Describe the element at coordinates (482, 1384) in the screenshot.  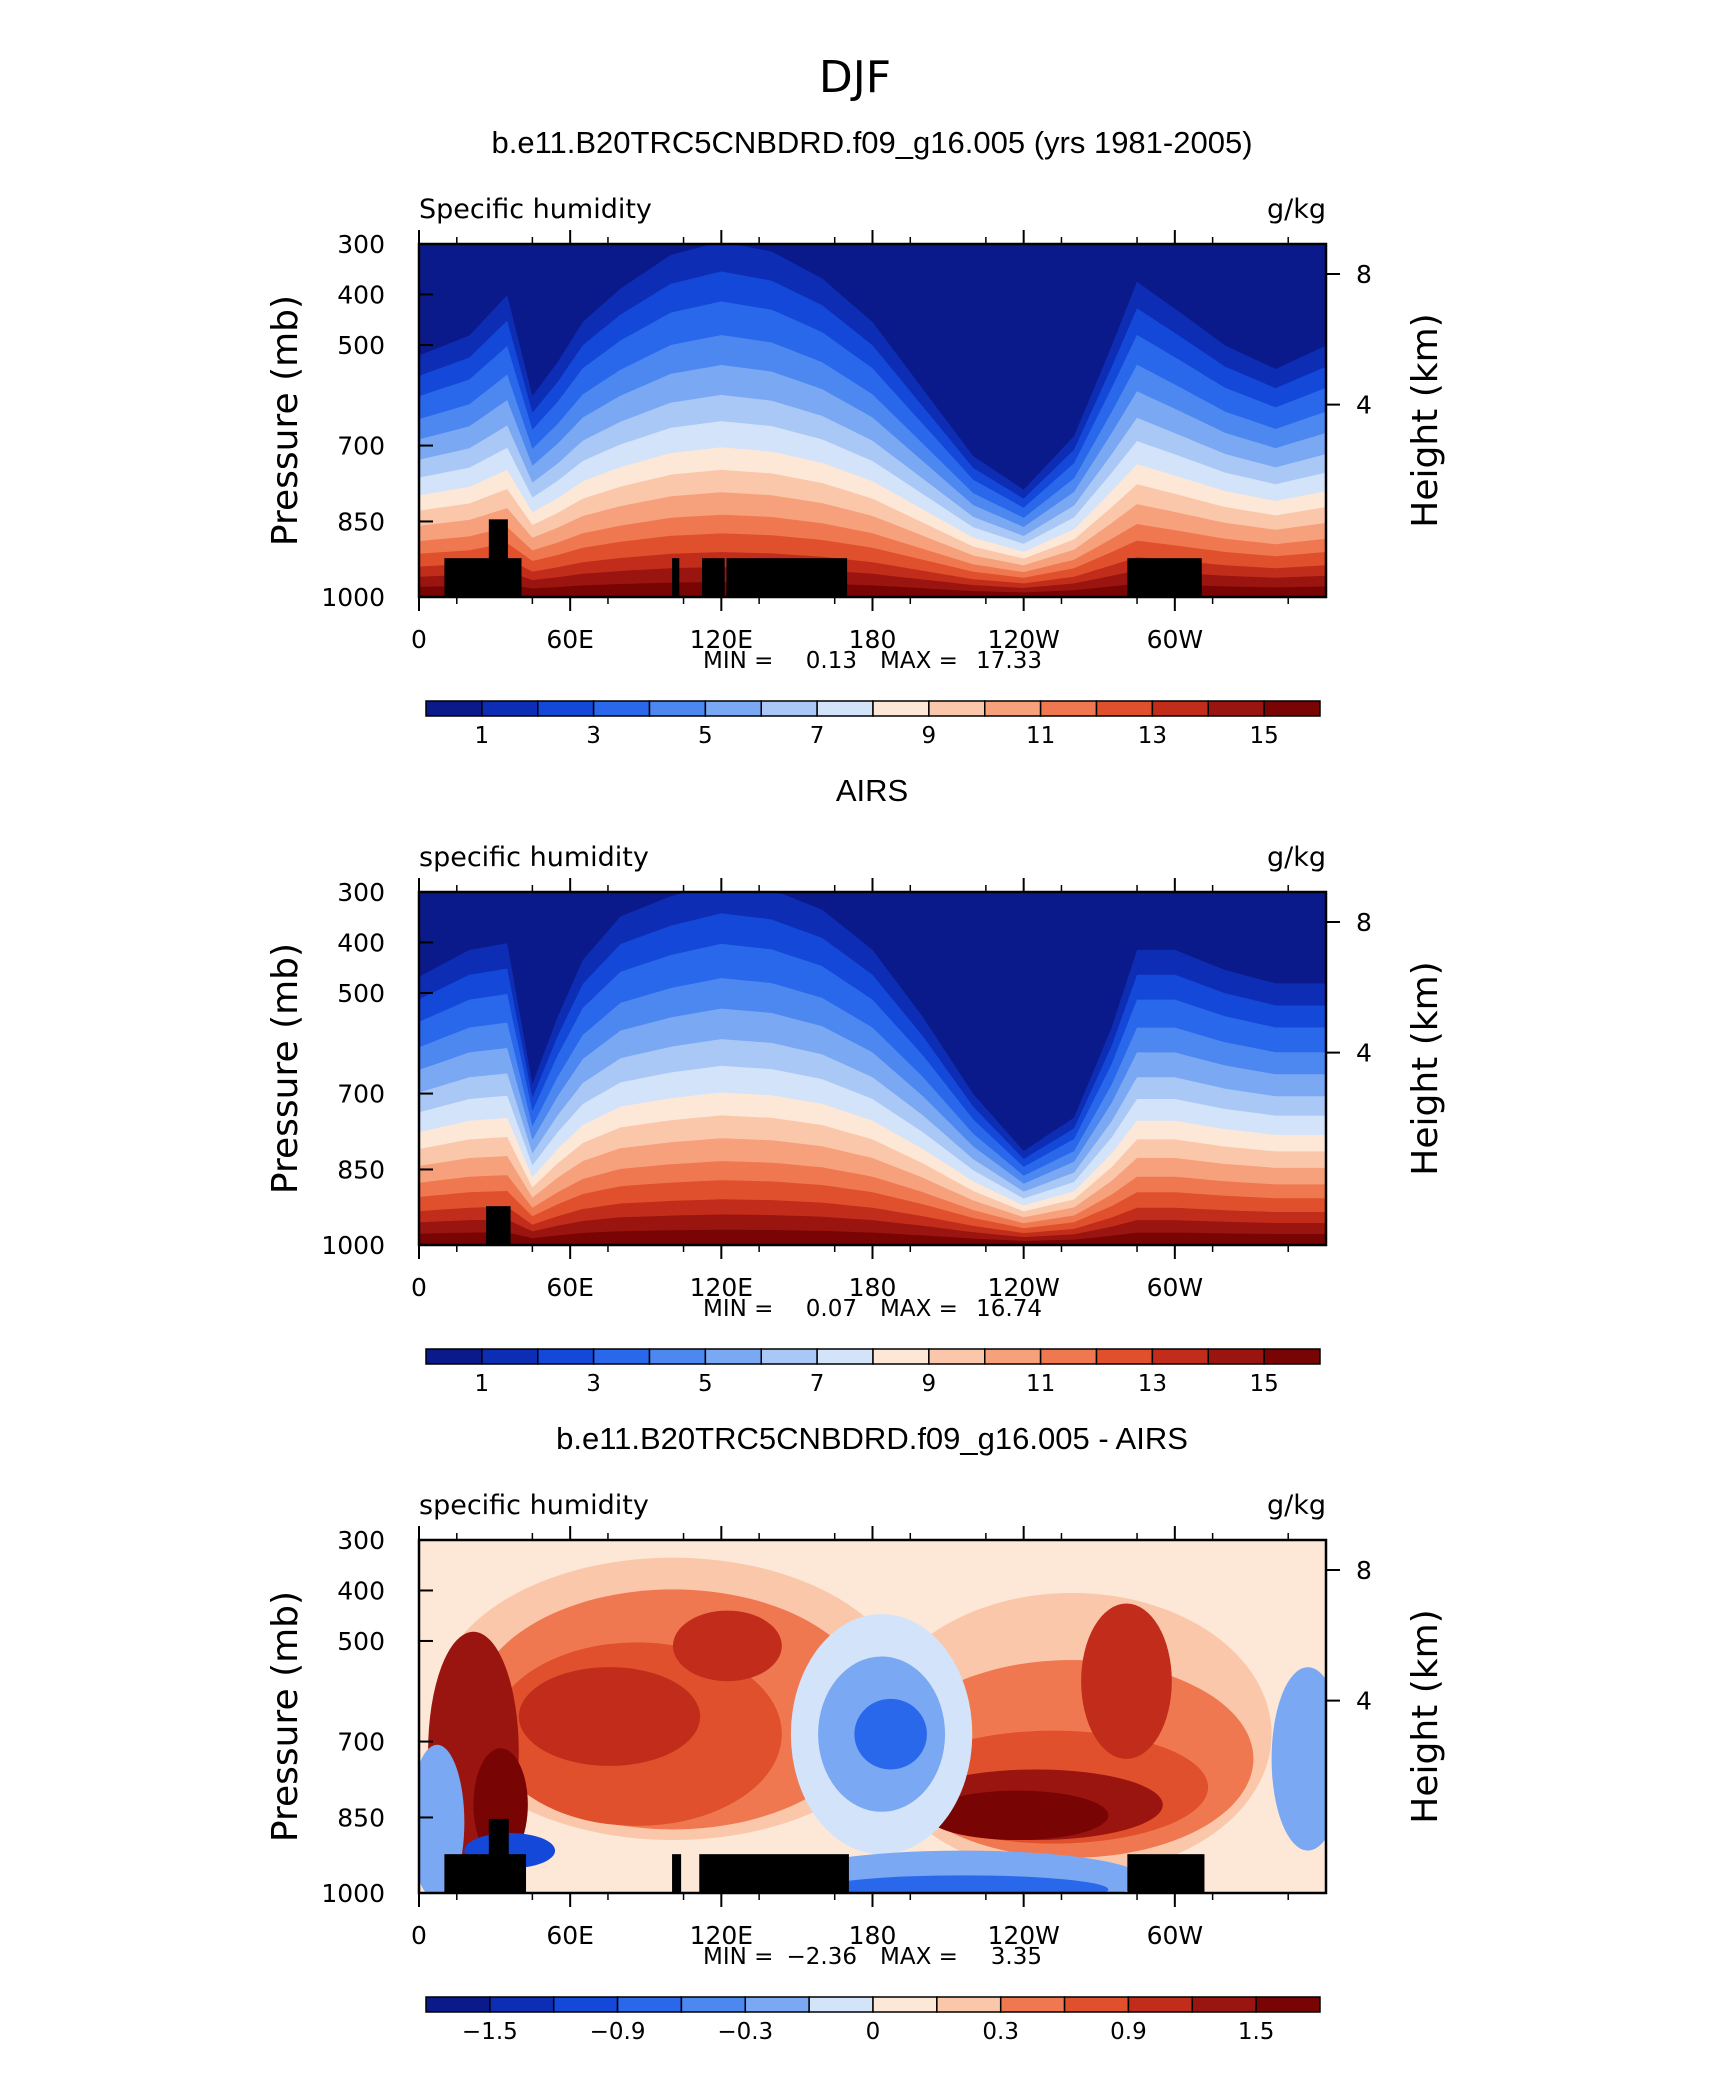
I see `colorbar-label: 1` at that location.